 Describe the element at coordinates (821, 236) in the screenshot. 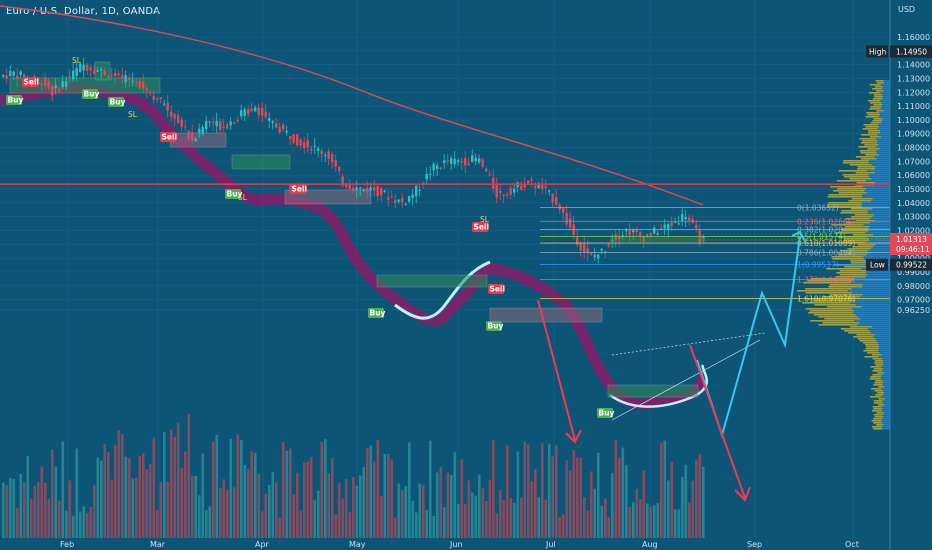

I see `fib-level-label: 0.5(1.01574)` at that location.